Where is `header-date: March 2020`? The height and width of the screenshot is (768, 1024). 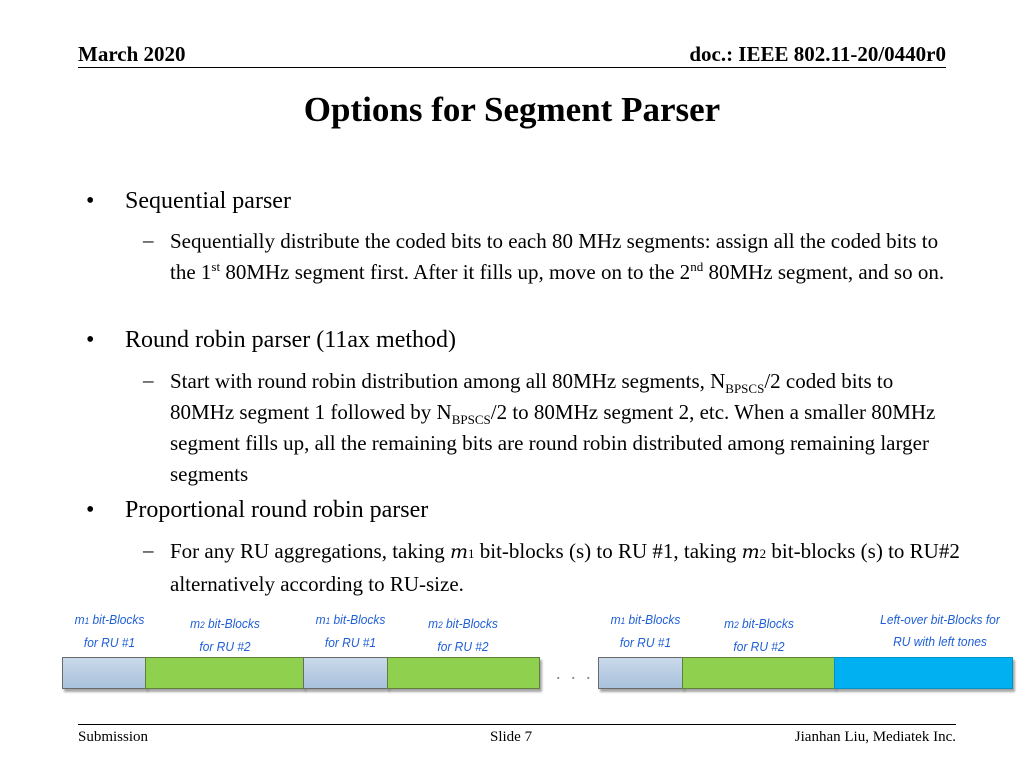
header-date: March 2020 is located at coordinates (132, 54).